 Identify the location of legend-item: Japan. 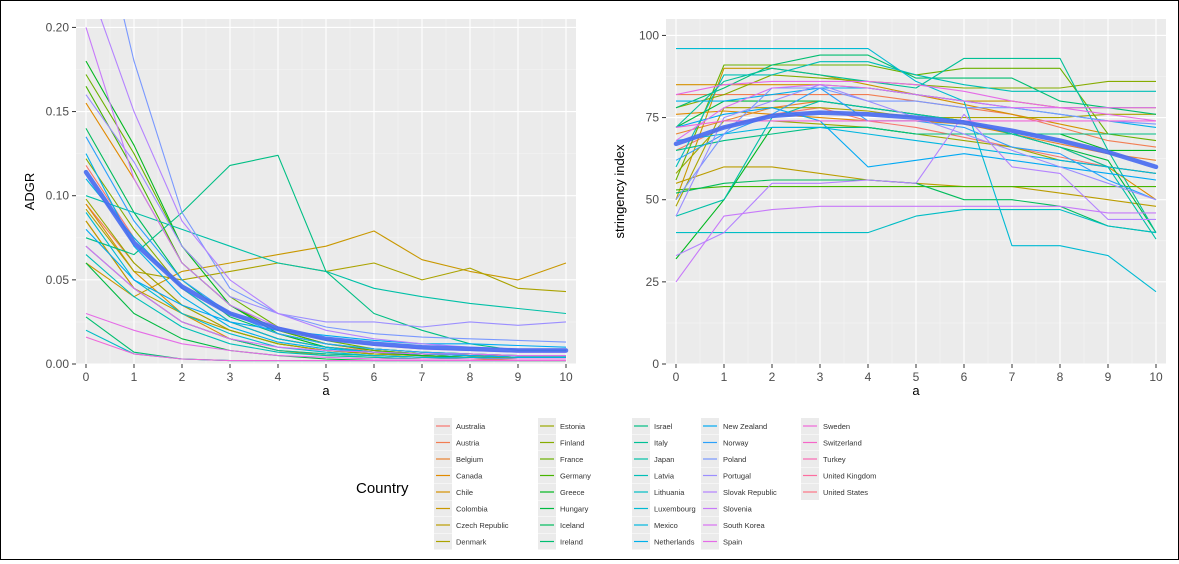
(653, 459).